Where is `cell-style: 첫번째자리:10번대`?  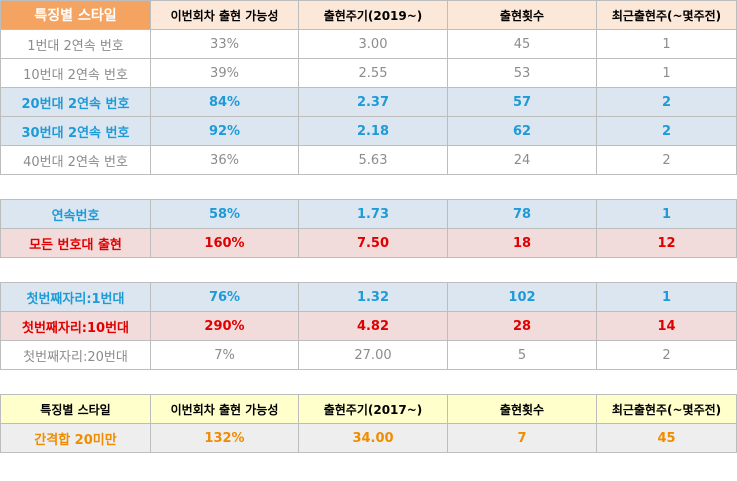
cell-style: 첫번째자리:10번대 is located at coordinates (75, 326).